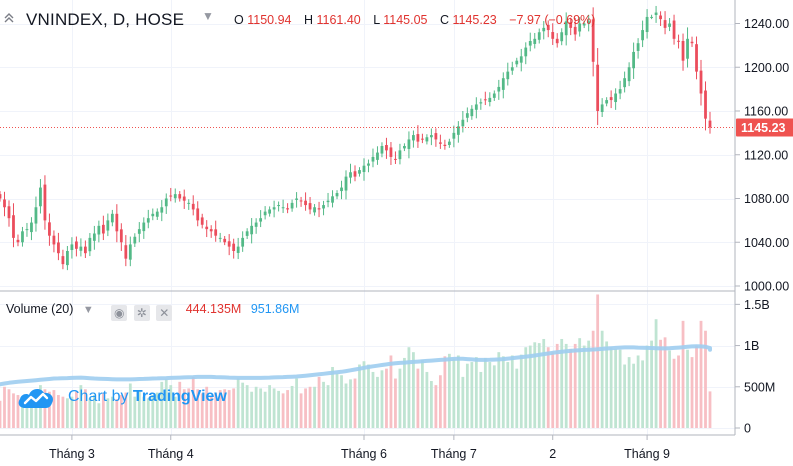 The height and width of the screenshot is (466, 793). Describe the element at coordinates (474, 20) in the screenshot. I see `close-value: 1145.23` at that location.